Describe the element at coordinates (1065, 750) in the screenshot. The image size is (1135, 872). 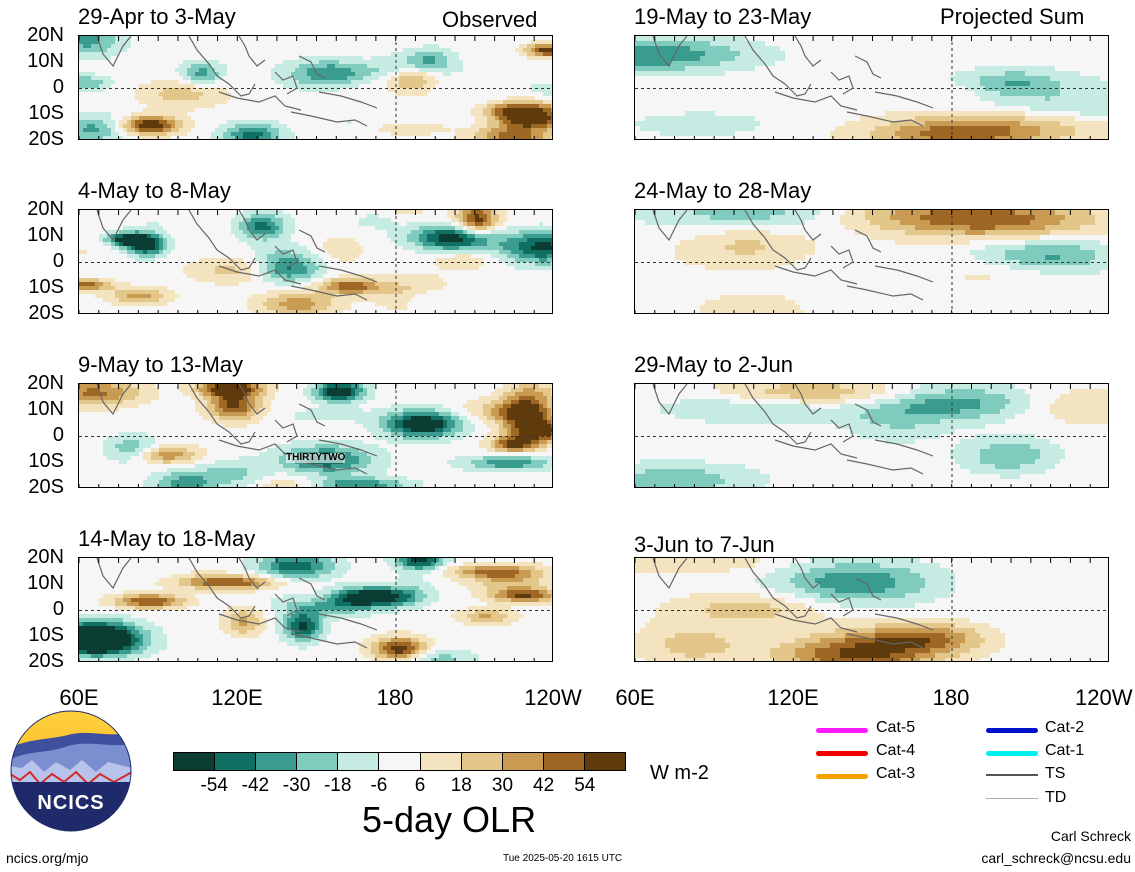
I see `legend-label-cat1: Cat-1` at that location.